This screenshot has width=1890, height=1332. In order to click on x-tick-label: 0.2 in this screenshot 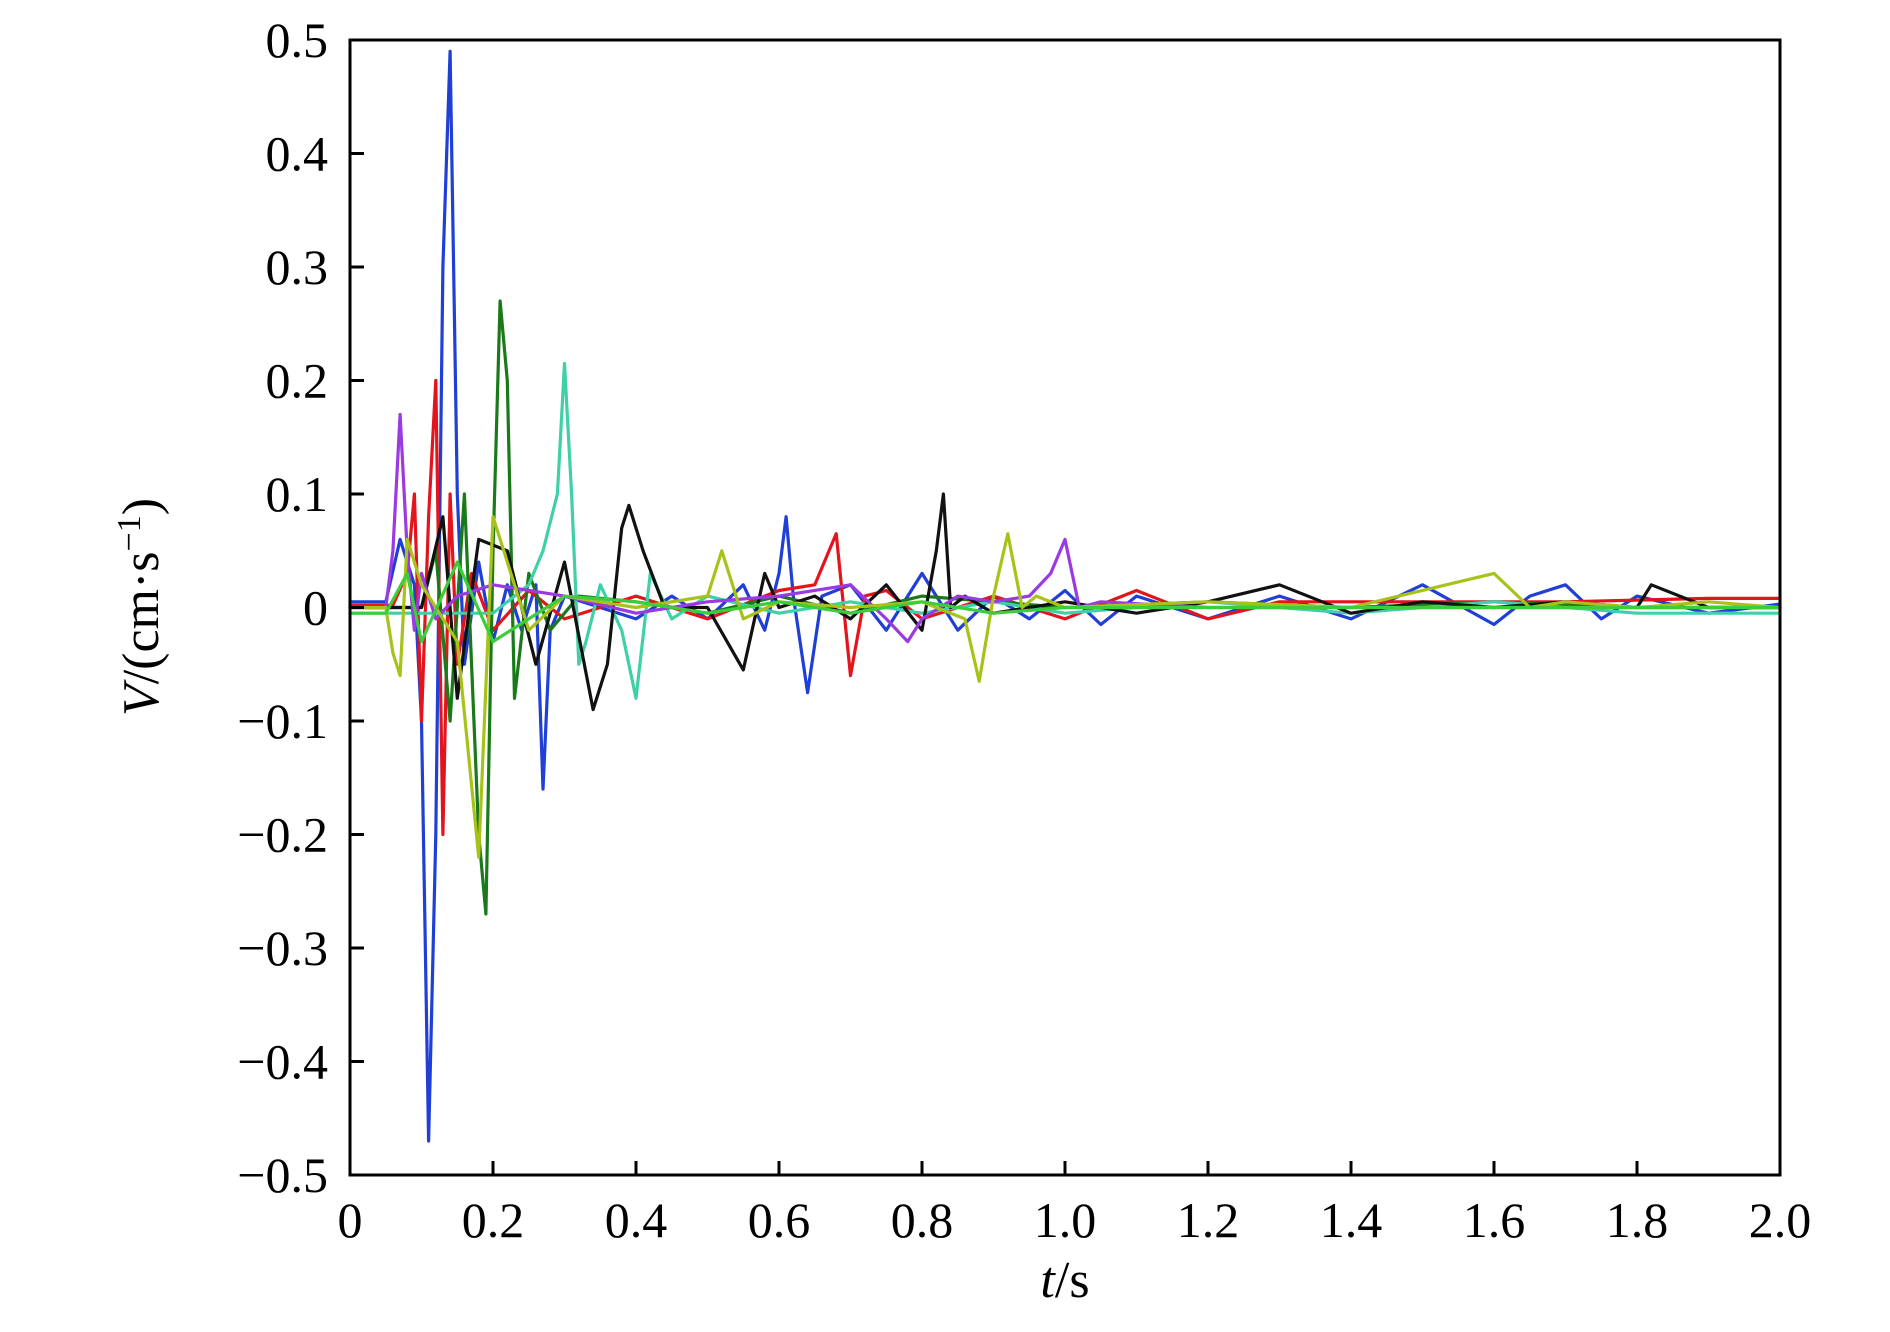, I will do `click(493, 1220)`.